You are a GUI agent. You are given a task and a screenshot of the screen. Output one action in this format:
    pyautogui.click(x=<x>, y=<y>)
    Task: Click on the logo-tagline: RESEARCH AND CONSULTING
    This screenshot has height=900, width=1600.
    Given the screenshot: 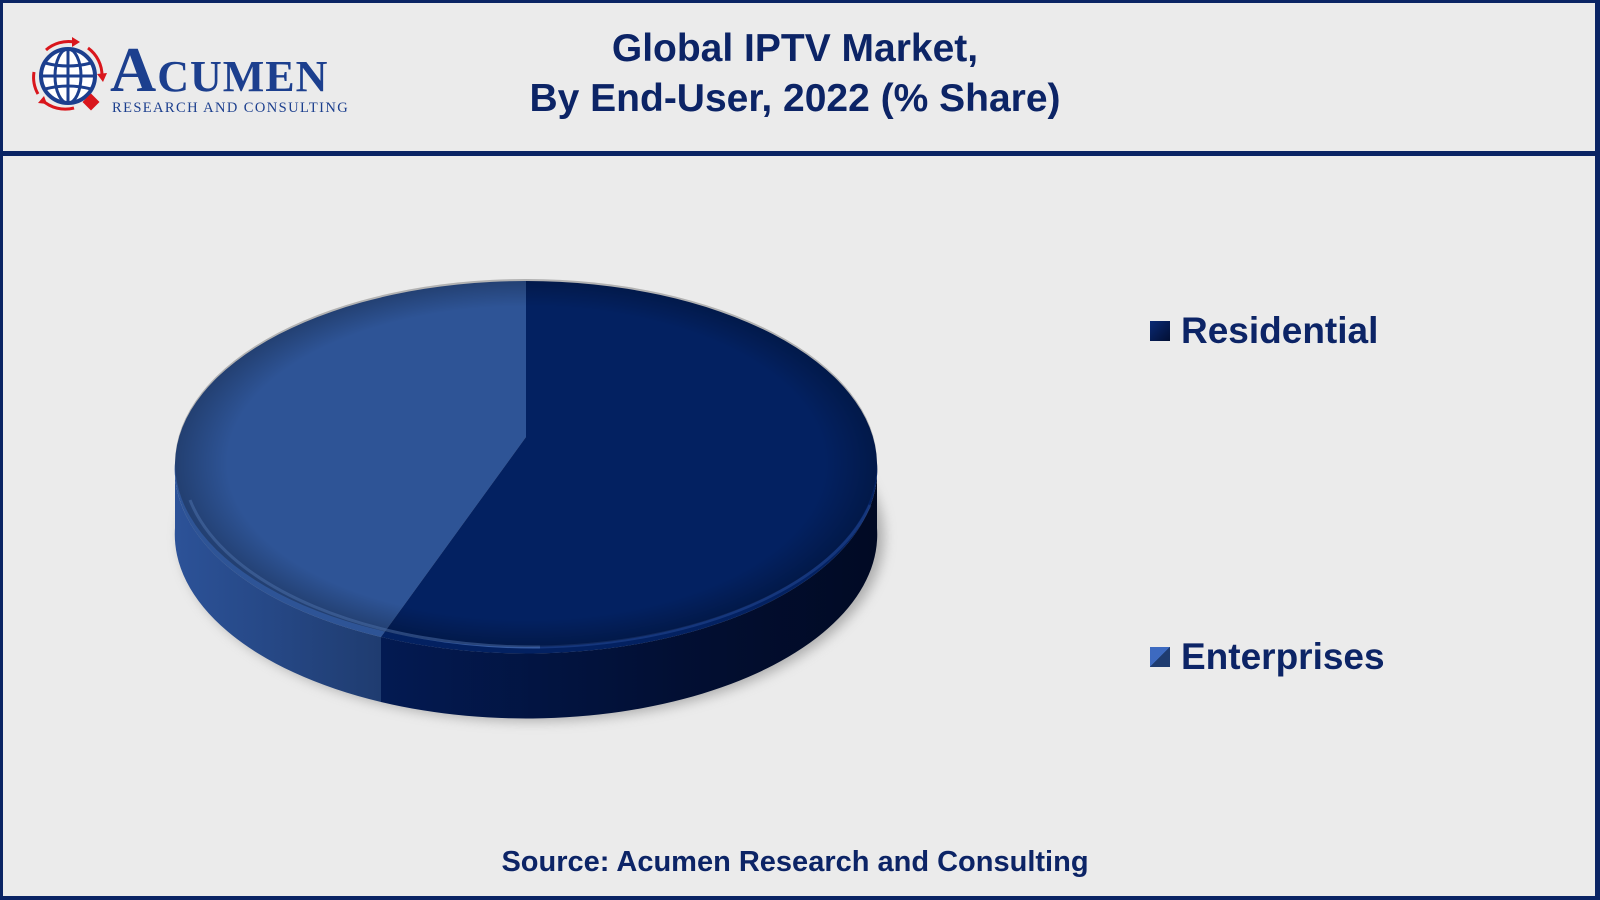 What is the action you would take?
    pyautogui.click(x=231, y=108)
    